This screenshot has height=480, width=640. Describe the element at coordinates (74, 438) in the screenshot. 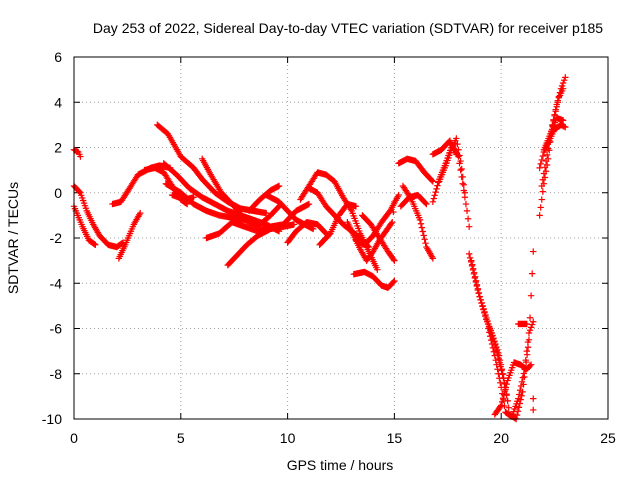

I see `x-tick-label: 0` at that location.